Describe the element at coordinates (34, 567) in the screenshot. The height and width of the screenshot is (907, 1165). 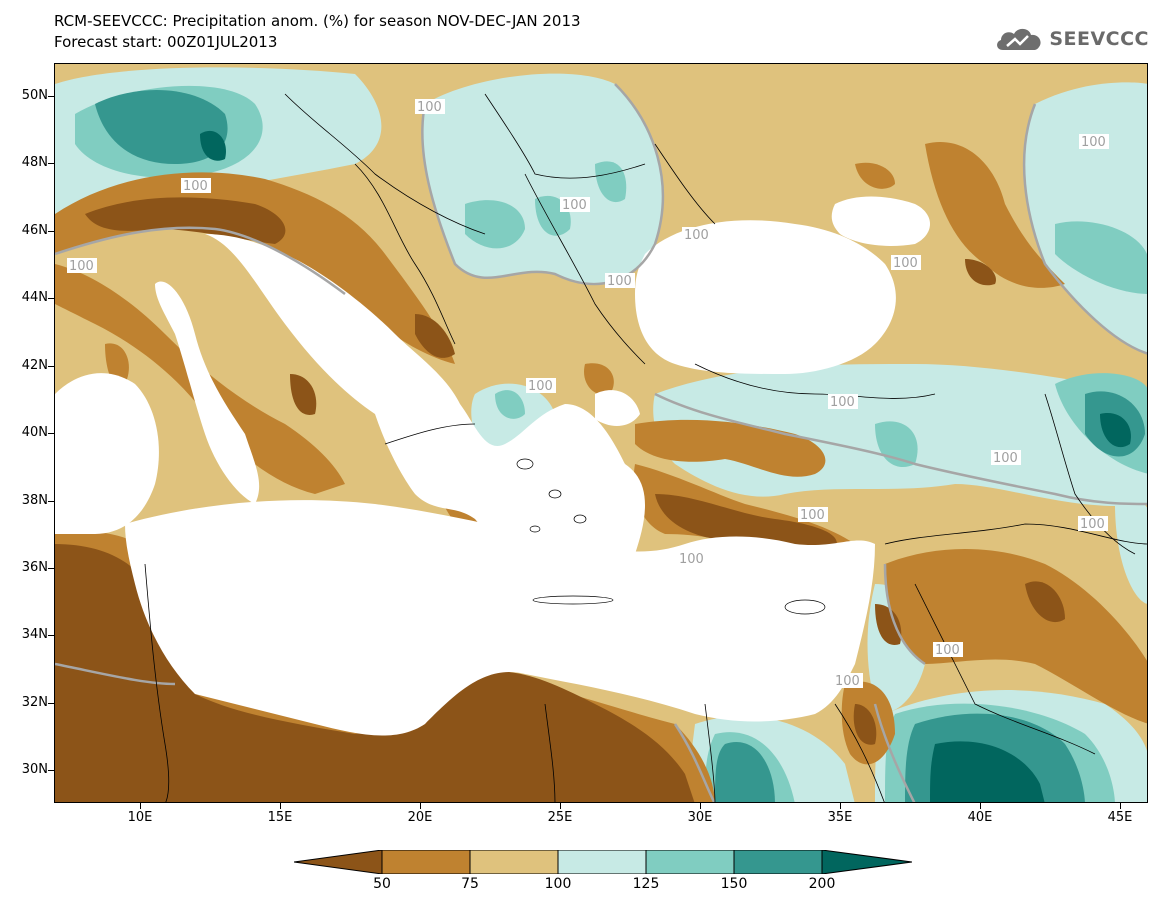
I see `latitude-label: 36N` at that location.